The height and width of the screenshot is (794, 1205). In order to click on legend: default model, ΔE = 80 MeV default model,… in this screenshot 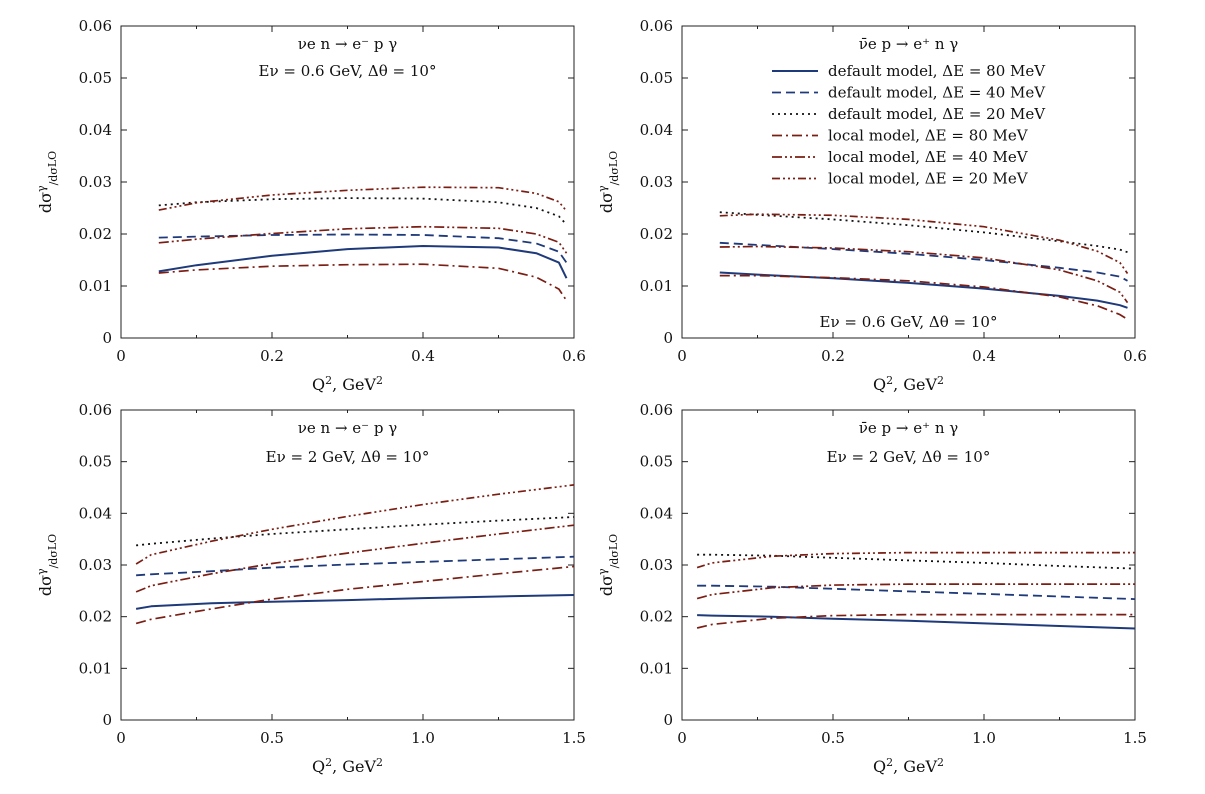, I will do `click(909, 125)`.